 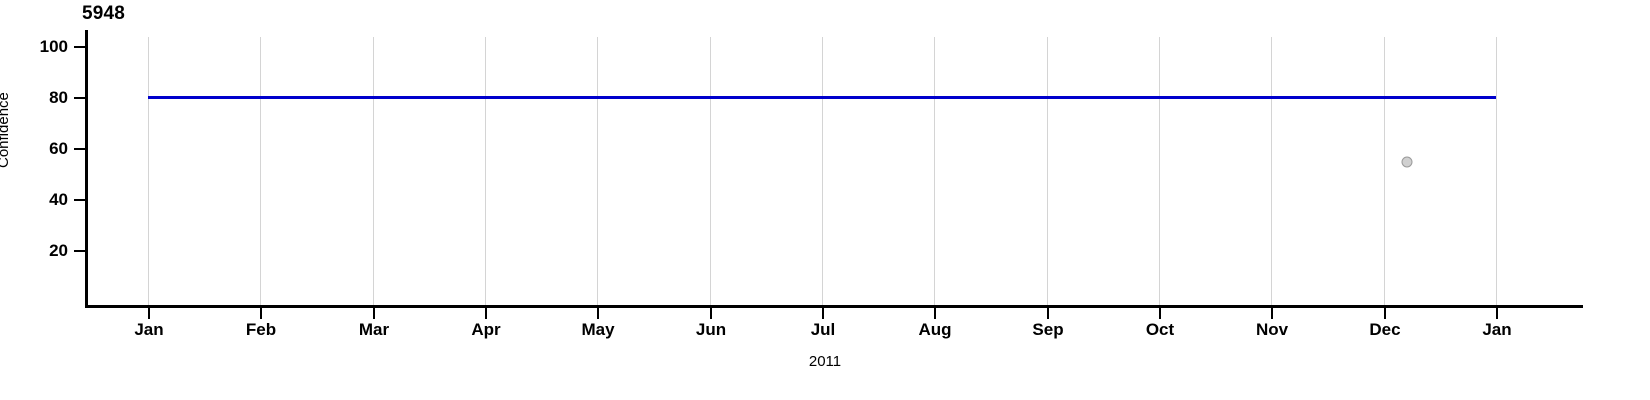 I want to click on x-tick-label: Feb, so click(x=261, y=329).